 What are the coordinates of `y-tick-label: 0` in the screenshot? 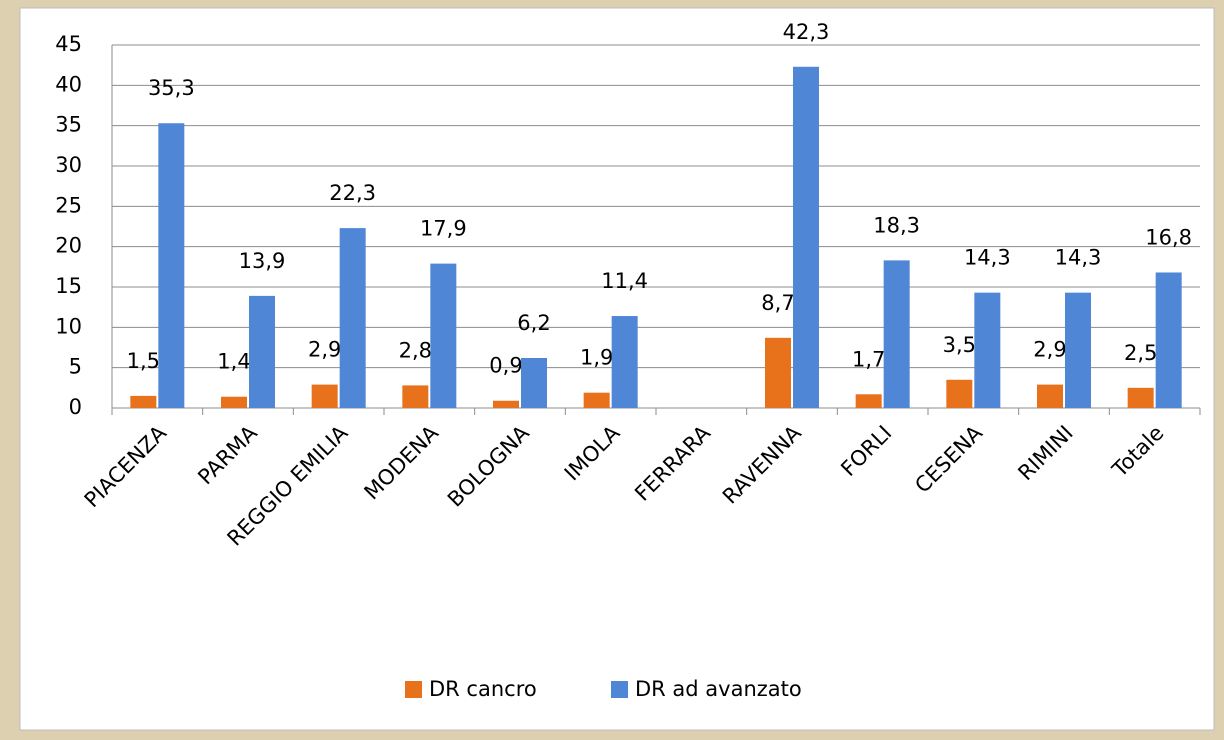 It's located at (75, 407).